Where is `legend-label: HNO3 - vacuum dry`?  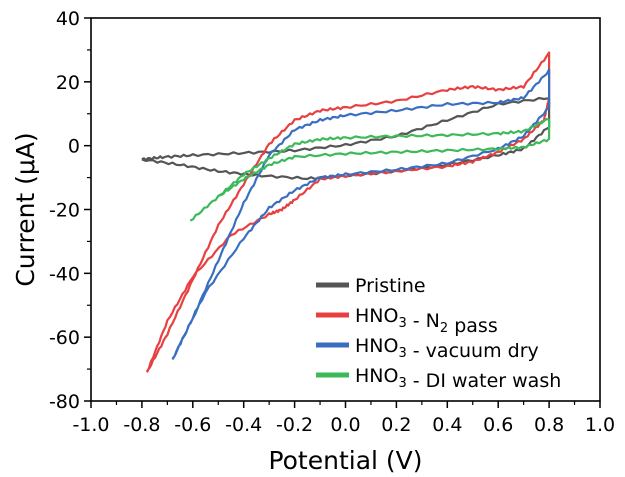
legend-label: HNO3 - vacuum dry is located at coordinates (447, 348).